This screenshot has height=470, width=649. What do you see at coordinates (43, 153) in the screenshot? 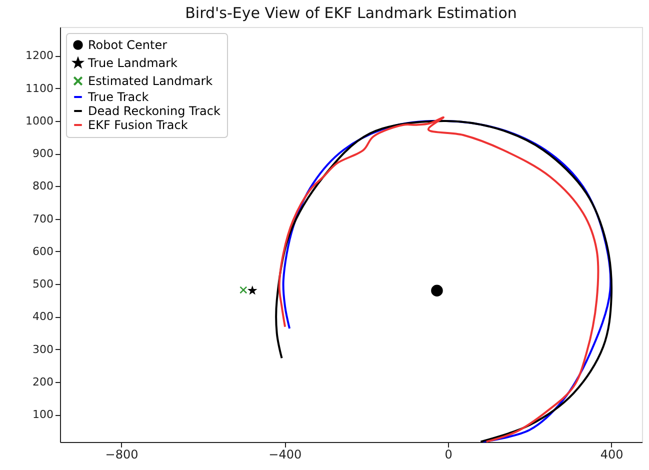
I see `y-tick-label: 900` at bounding box center [43, 153].